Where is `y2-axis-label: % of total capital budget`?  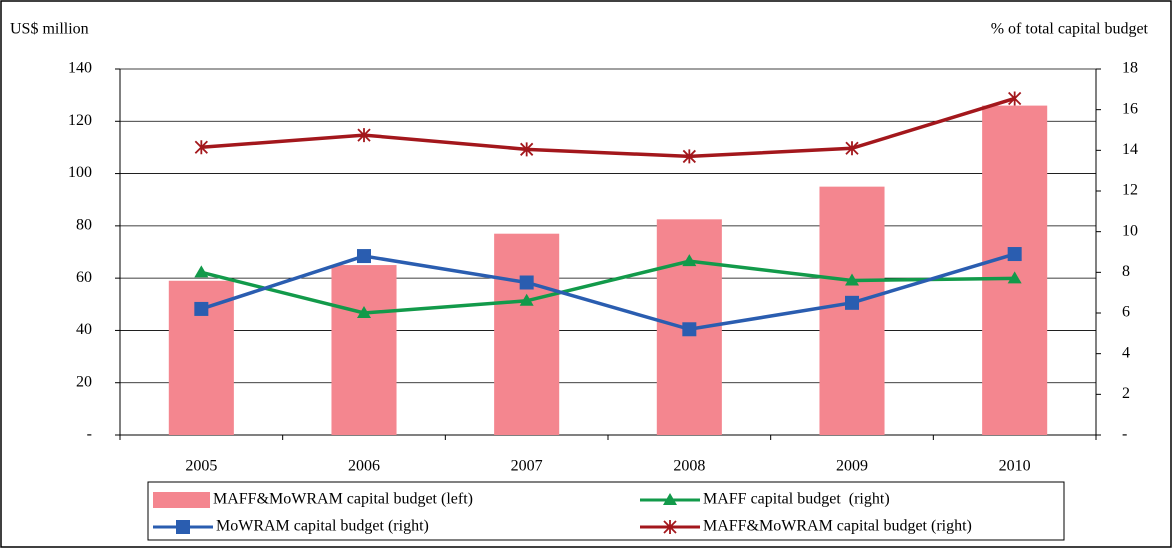
y2-axis-label: % of total capital budget is located at coordinates (1070, 29).